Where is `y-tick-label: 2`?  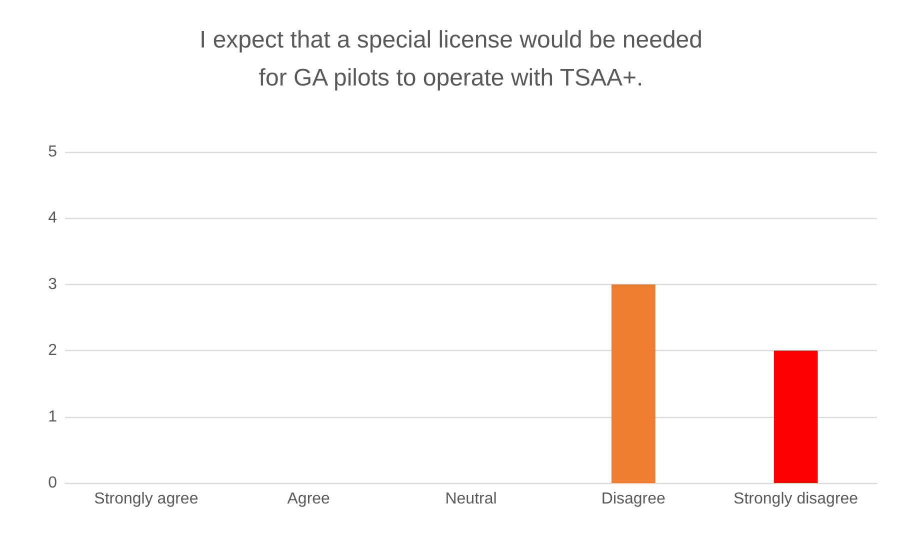
y-tick-label: 2 is located at coordinates (53, 351).